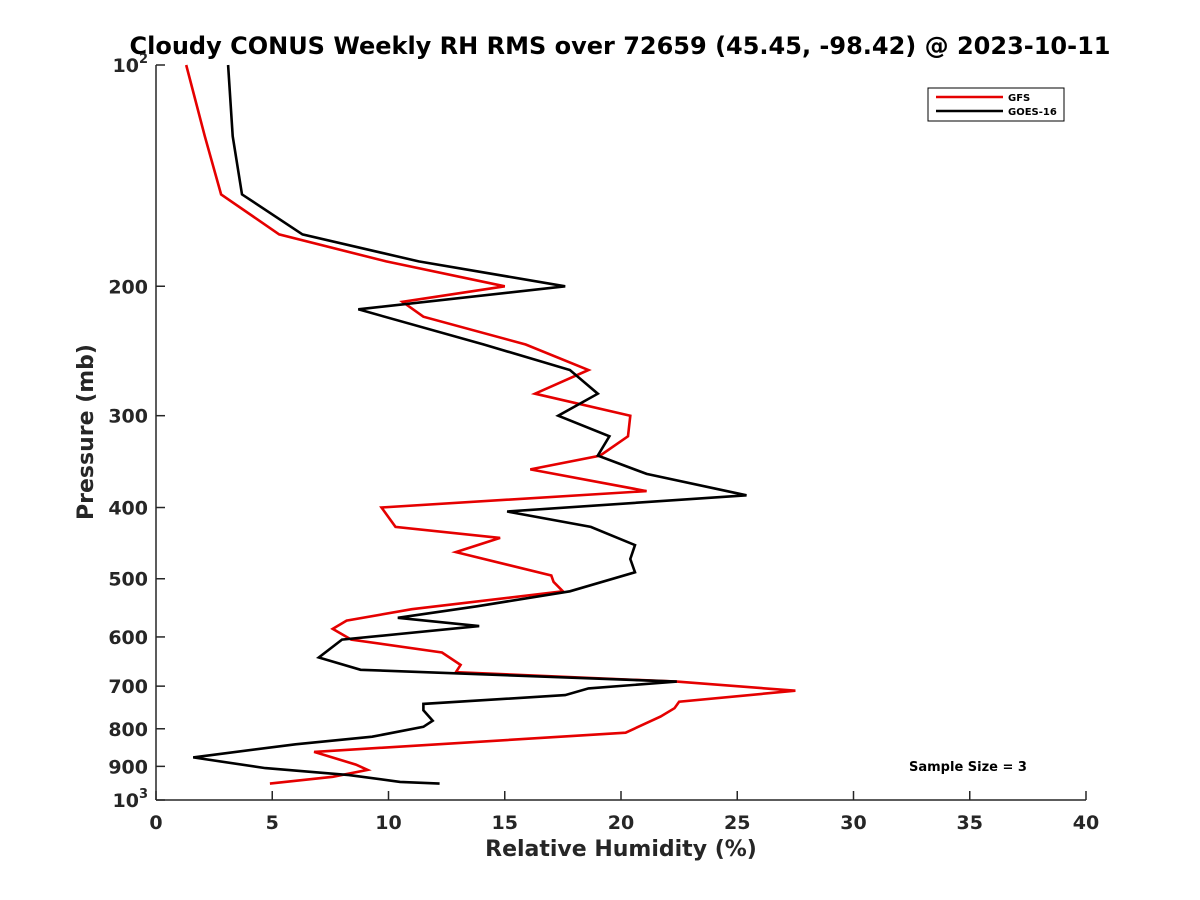 This screenshot has height=900, width=1200. I want to click on legend-box, so click(996, 104).